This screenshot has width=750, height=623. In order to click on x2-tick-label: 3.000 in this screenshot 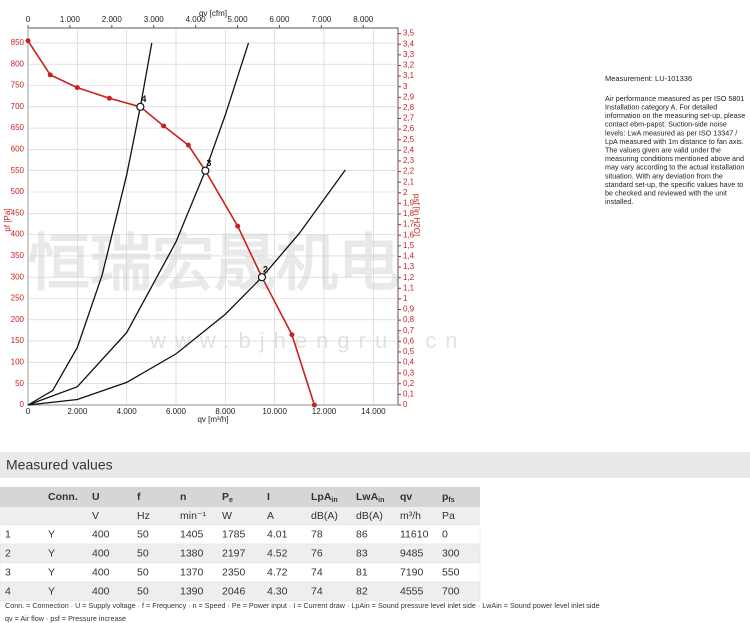, I will do `click(154, 19)`.